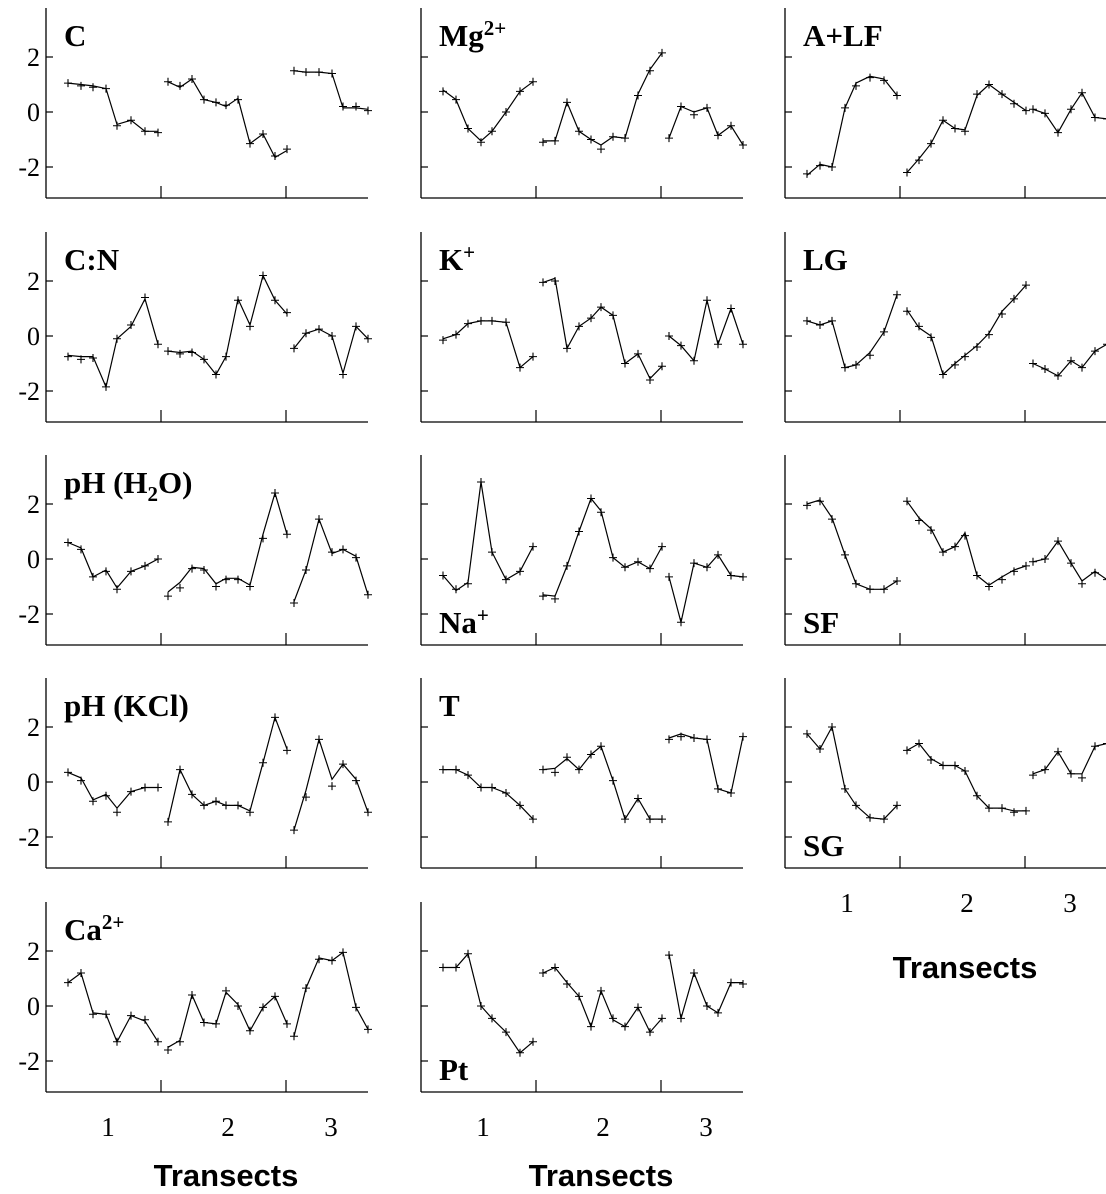 This screenshot has width=1106, height=1194. Describe the element at coordinates (454, 1069) in the screenshot. I see `panel-label: Pt` at that location.